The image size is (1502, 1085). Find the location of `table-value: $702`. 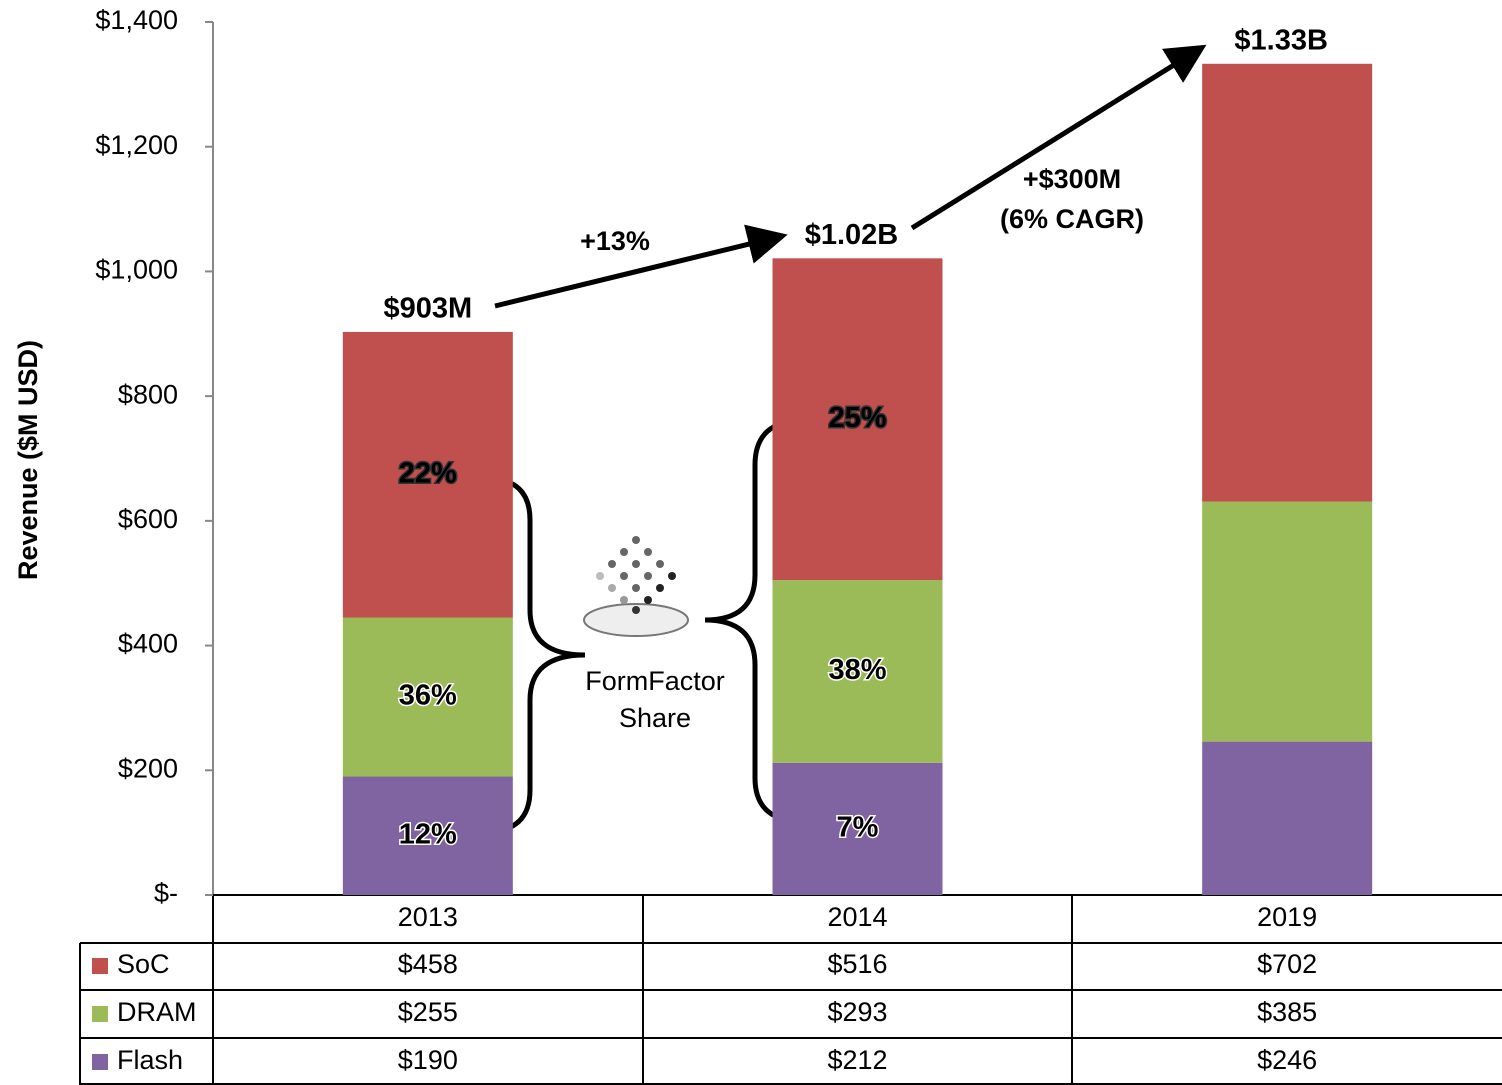

table-value: $702 is located at coordinates (1287, 964).